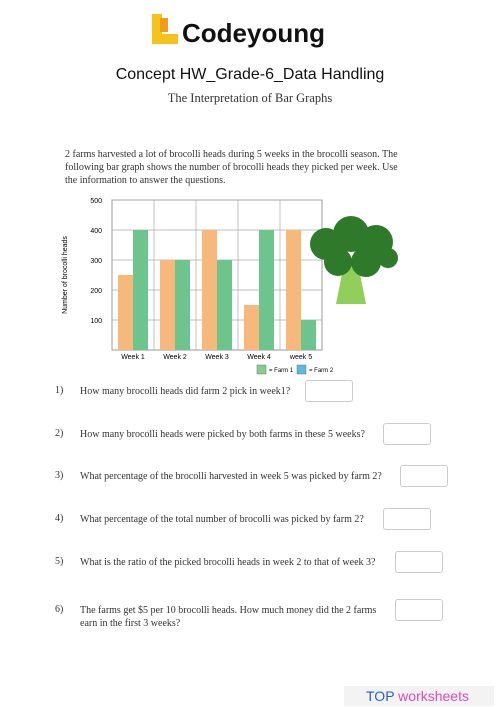 This screenshot has height=707, width=500. Describe the element at coordinates (165, 29) in the screenshot. I see `logo-icon` at that location.